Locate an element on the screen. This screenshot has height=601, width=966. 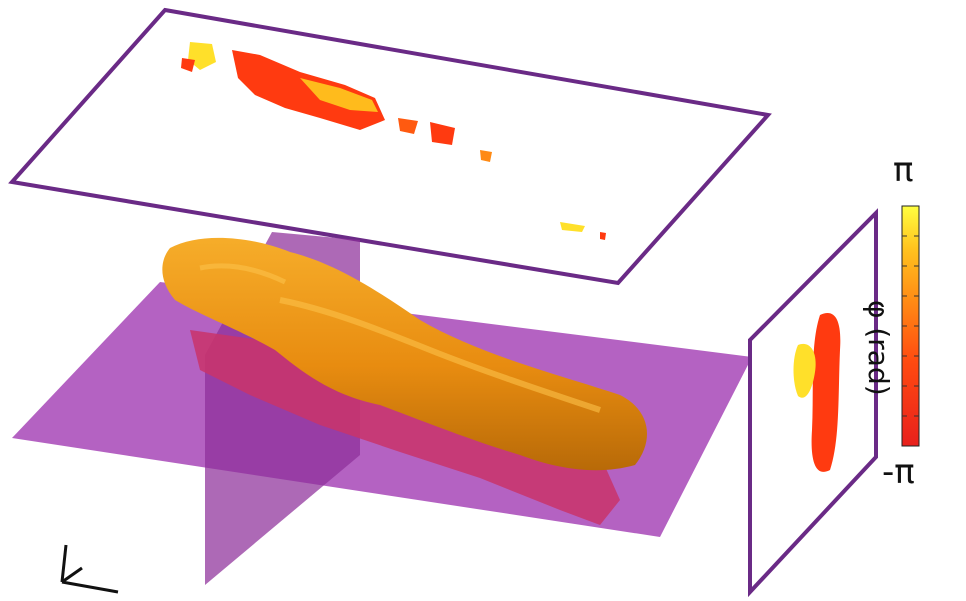
colorbar-min-label: -π is located at coordinates (898, 472).